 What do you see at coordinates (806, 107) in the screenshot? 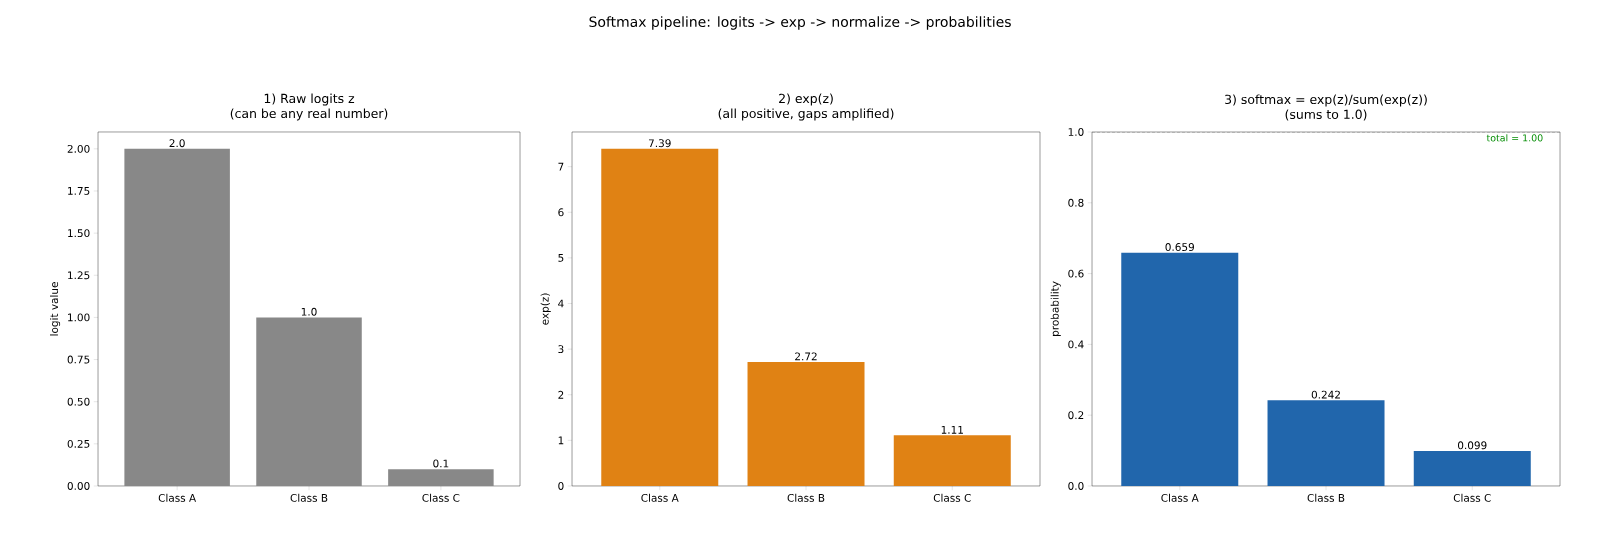
I see `chart-title: 2) exp(z) (all positive, gaps amplified)` at bounding box center [806, 107].